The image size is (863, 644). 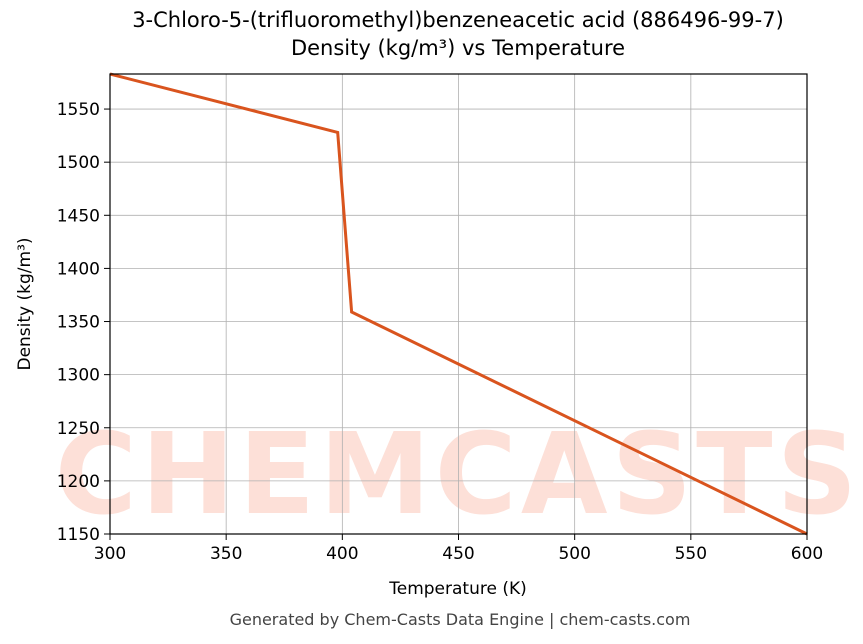 I want to click on y-tick-label: 1250, so click(x=78, y=429).